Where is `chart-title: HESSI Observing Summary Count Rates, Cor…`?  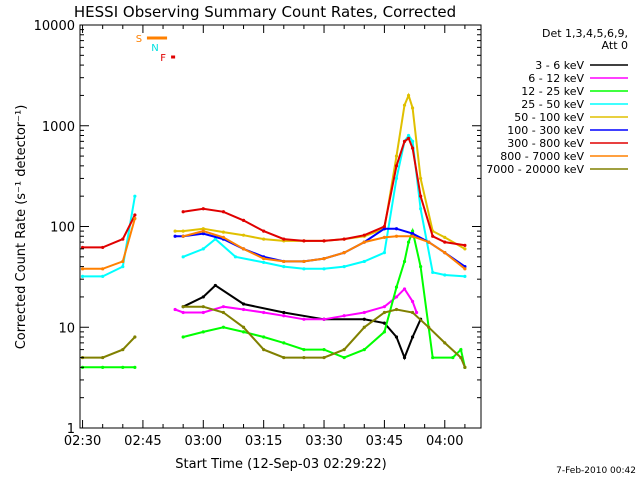 chart-title: HESSI Observing Summary Count Rates, Cor… is located at coordinates (265, 12).